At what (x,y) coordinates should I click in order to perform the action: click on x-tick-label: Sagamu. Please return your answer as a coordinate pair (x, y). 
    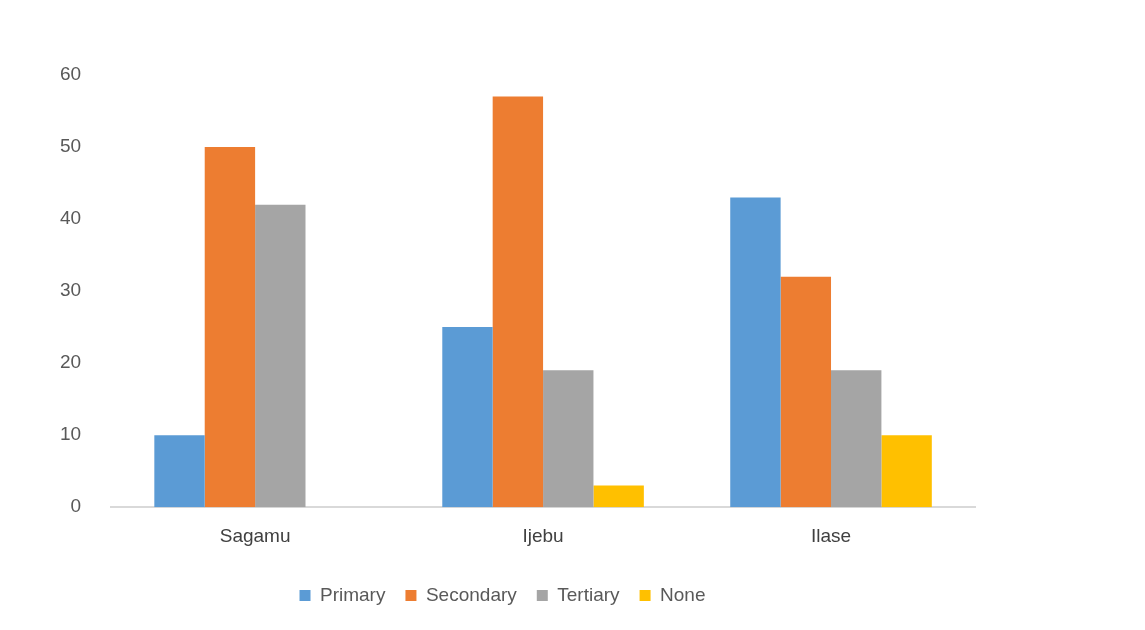
    Looking at the image, I should click on (255, 535).